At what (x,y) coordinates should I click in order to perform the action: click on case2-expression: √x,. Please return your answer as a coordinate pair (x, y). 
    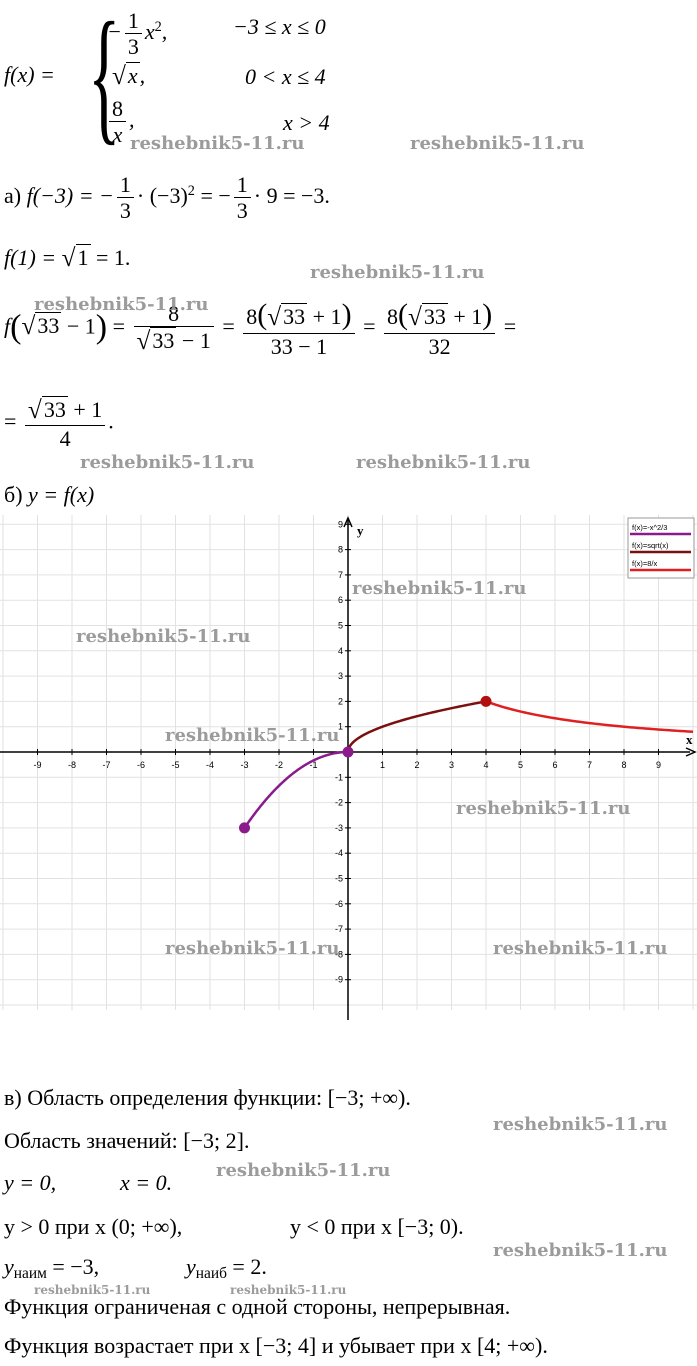
    Looking at the image, I should click on (129, 76).